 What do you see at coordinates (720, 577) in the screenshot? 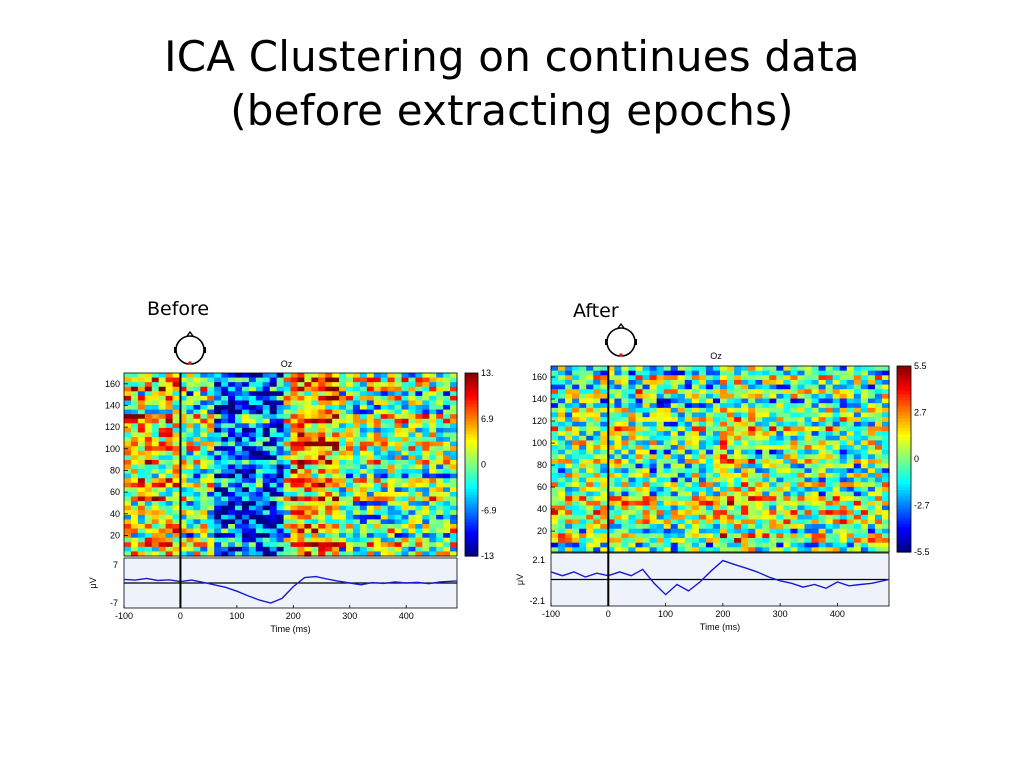
I see `erp-trace` at bounding box center [720, 577].